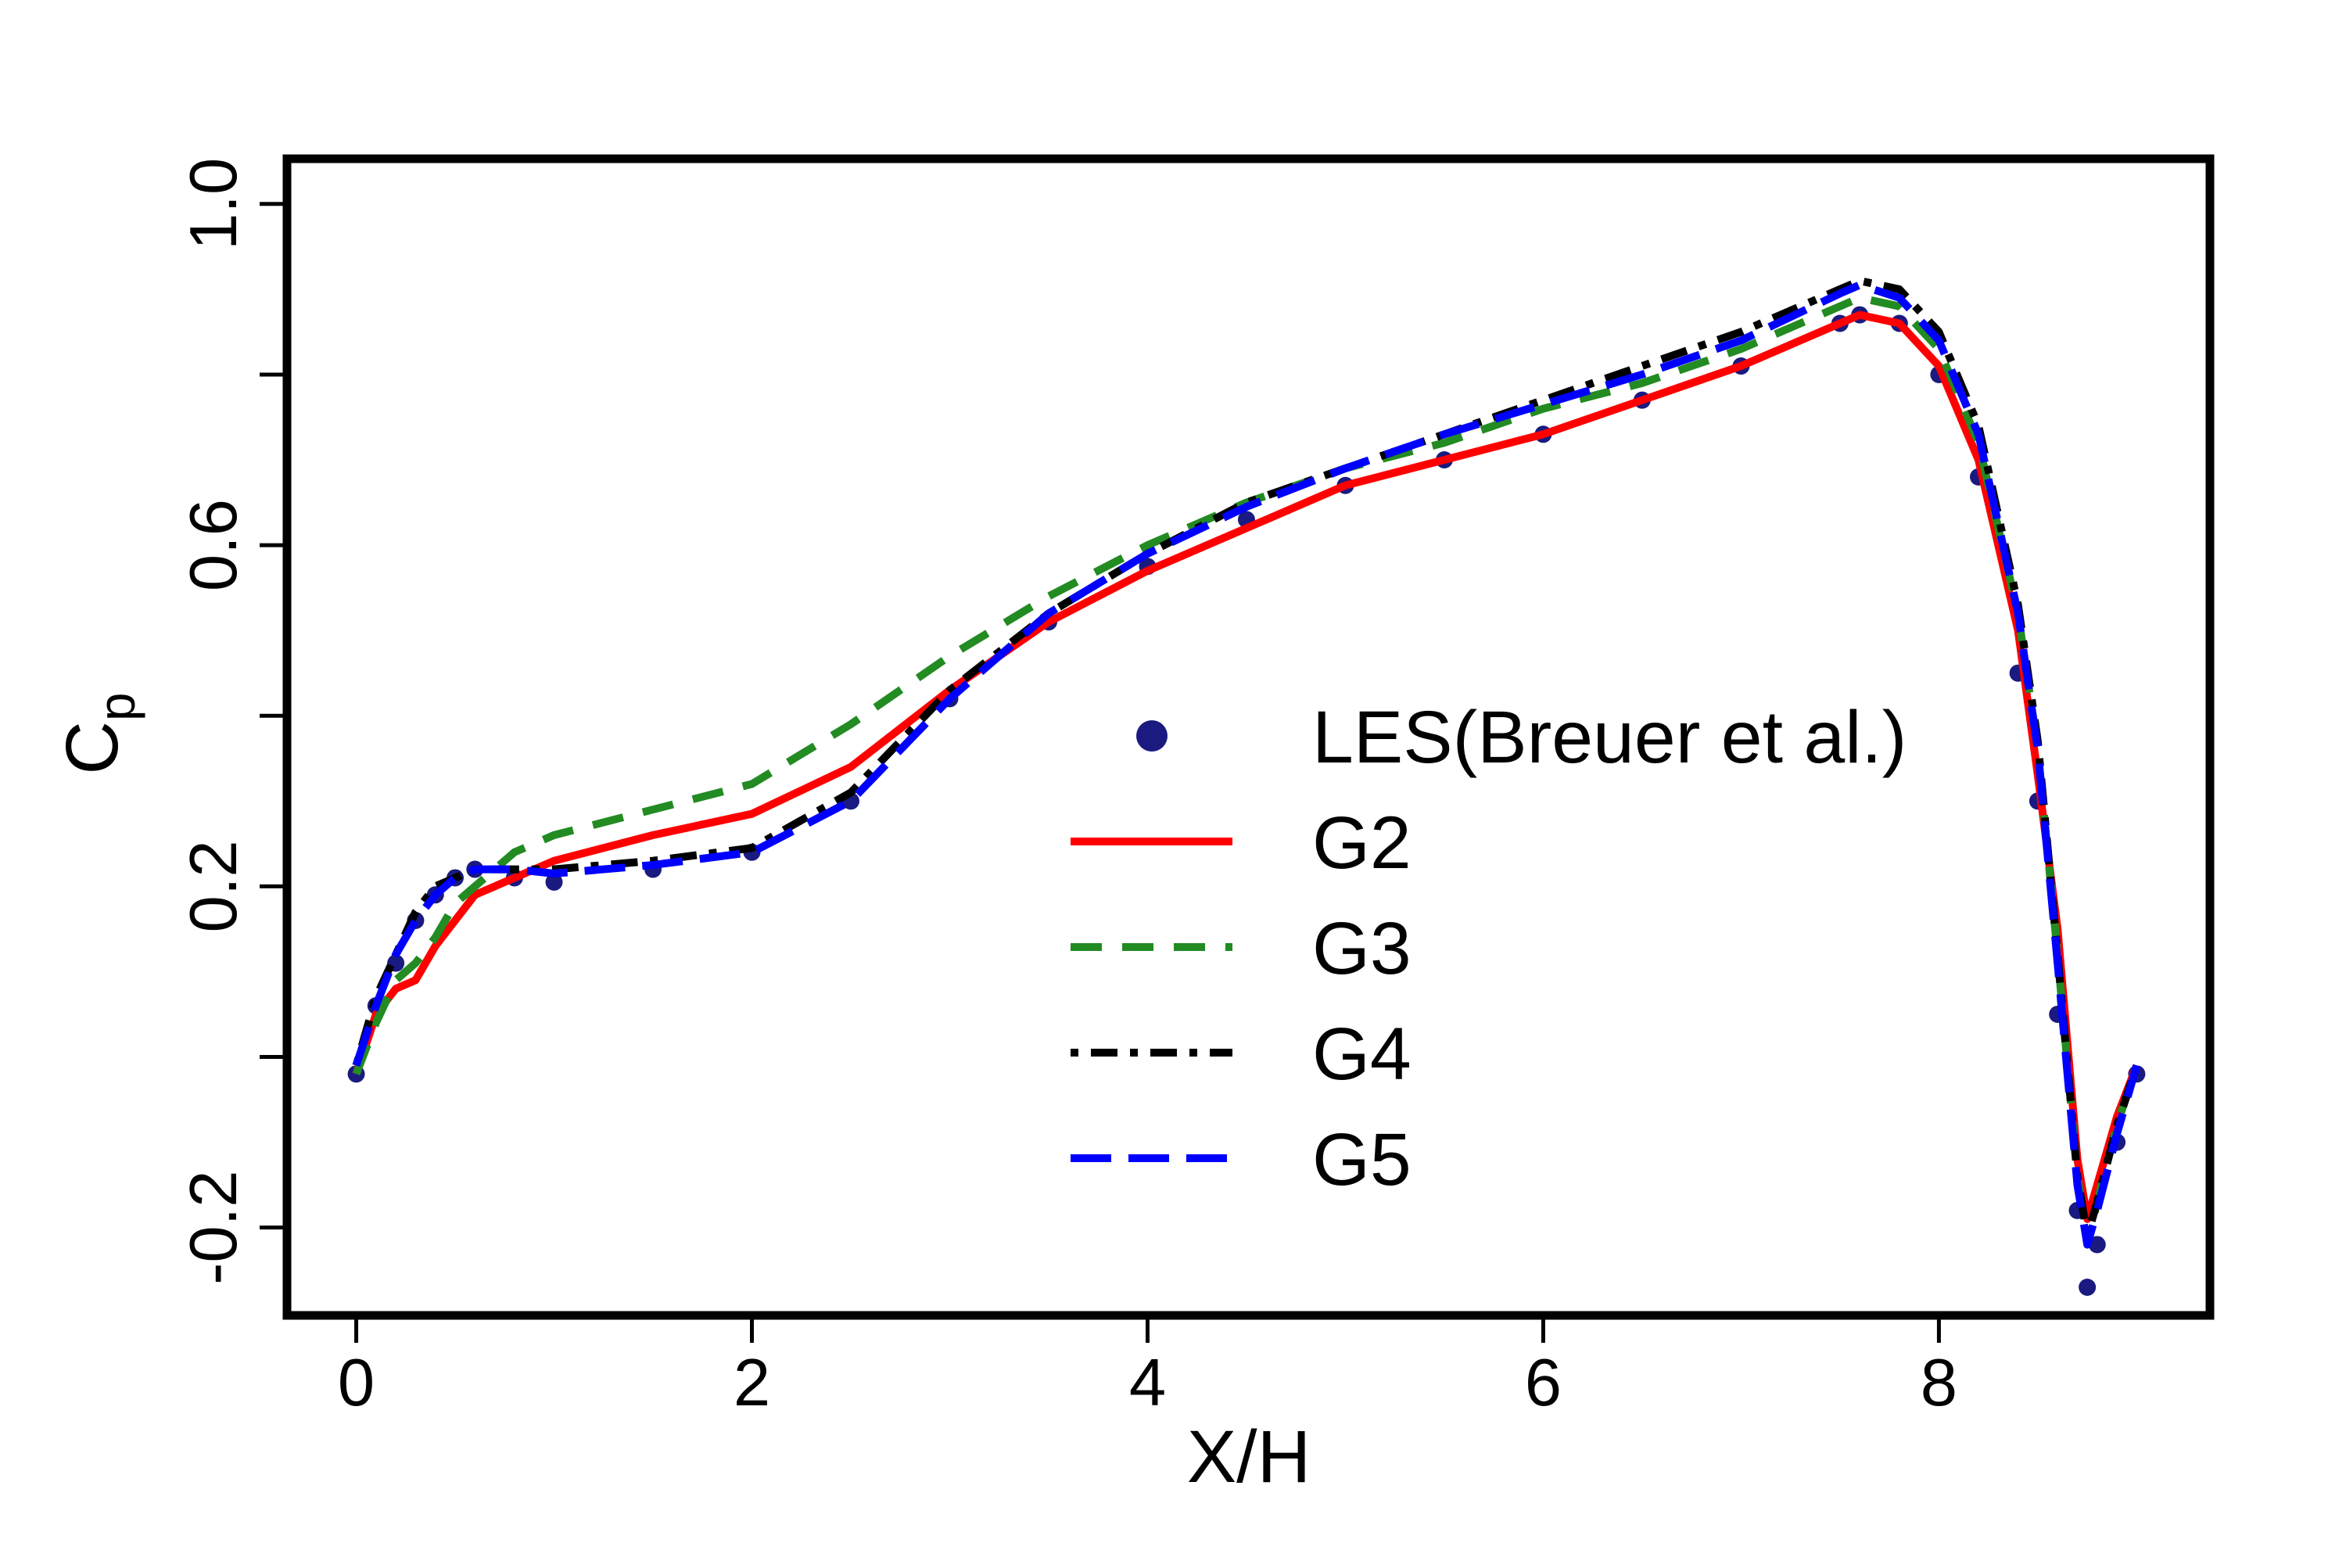 This screenshot has height=1568, width=2346. What do you see at coordinates (1362, 1159) in the screenshot?
I see `legend-label: G5` at bounding box center [1362, 1159].